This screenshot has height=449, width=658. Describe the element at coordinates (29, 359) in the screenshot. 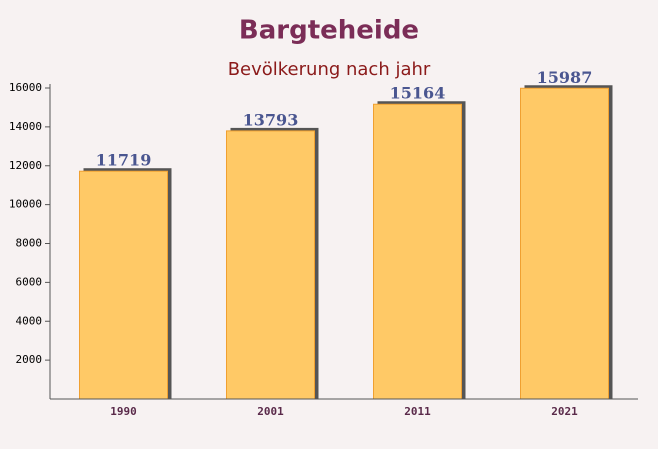

I see `y-tick-label: 2000` at that location.